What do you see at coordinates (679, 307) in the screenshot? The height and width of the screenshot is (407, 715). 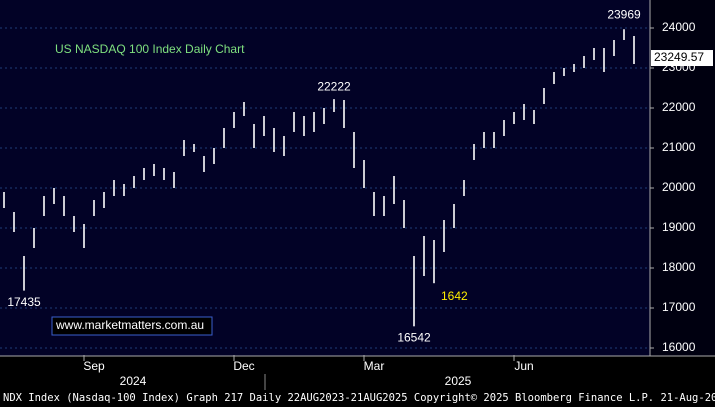 I see `y-tick-label: 17000` at bounding box center [679, 307].